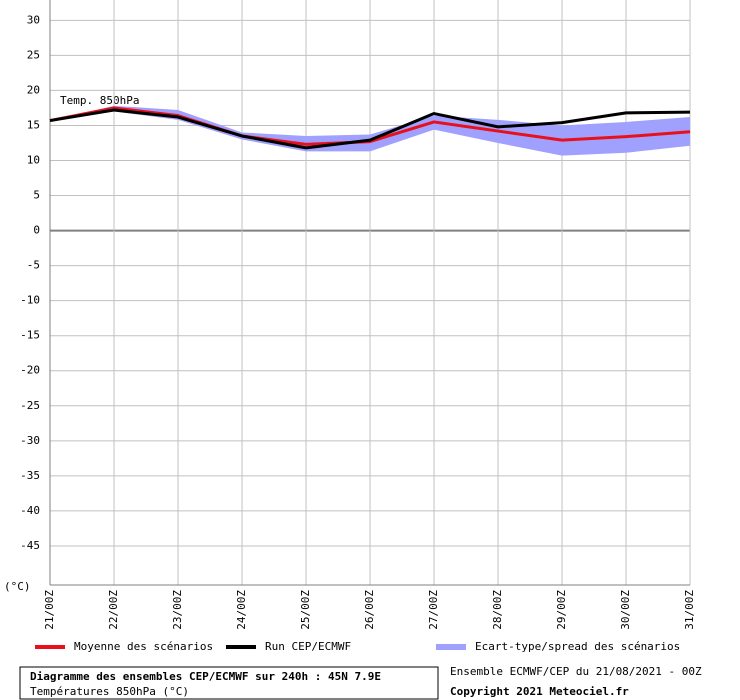  Describe the element at coordinates (305, 610) in the screenshot. I see `x-tick-label: 25/00Z` at that location.